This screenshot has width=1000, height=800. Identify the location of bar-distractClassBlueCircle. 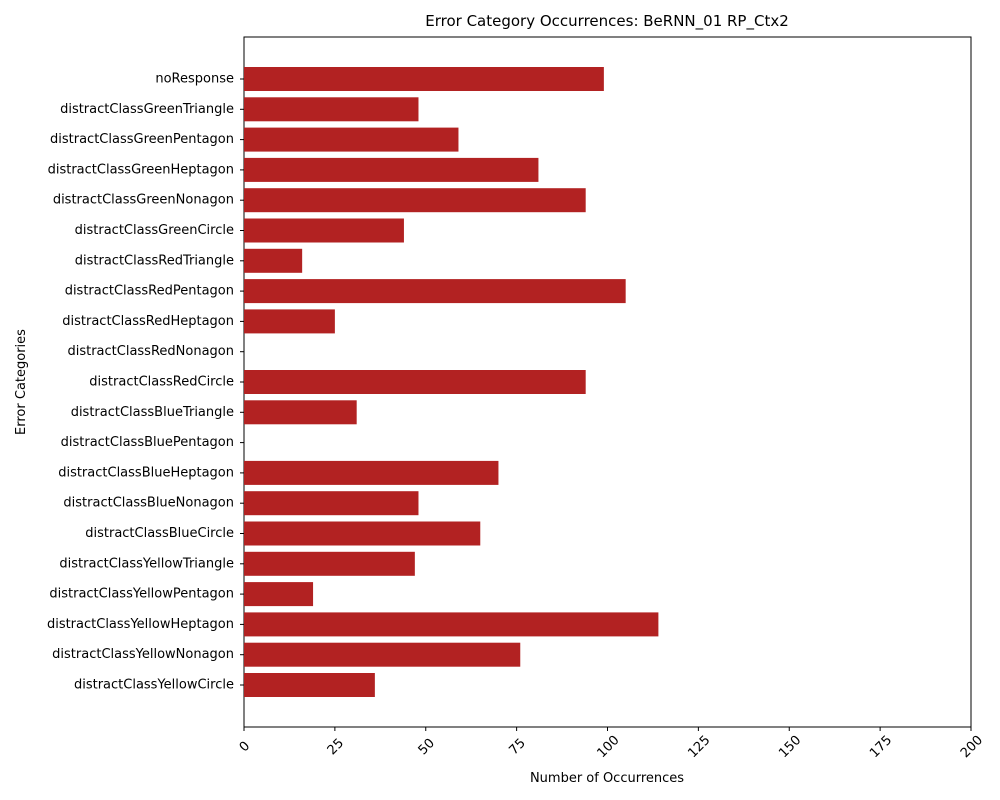
(362, 533).